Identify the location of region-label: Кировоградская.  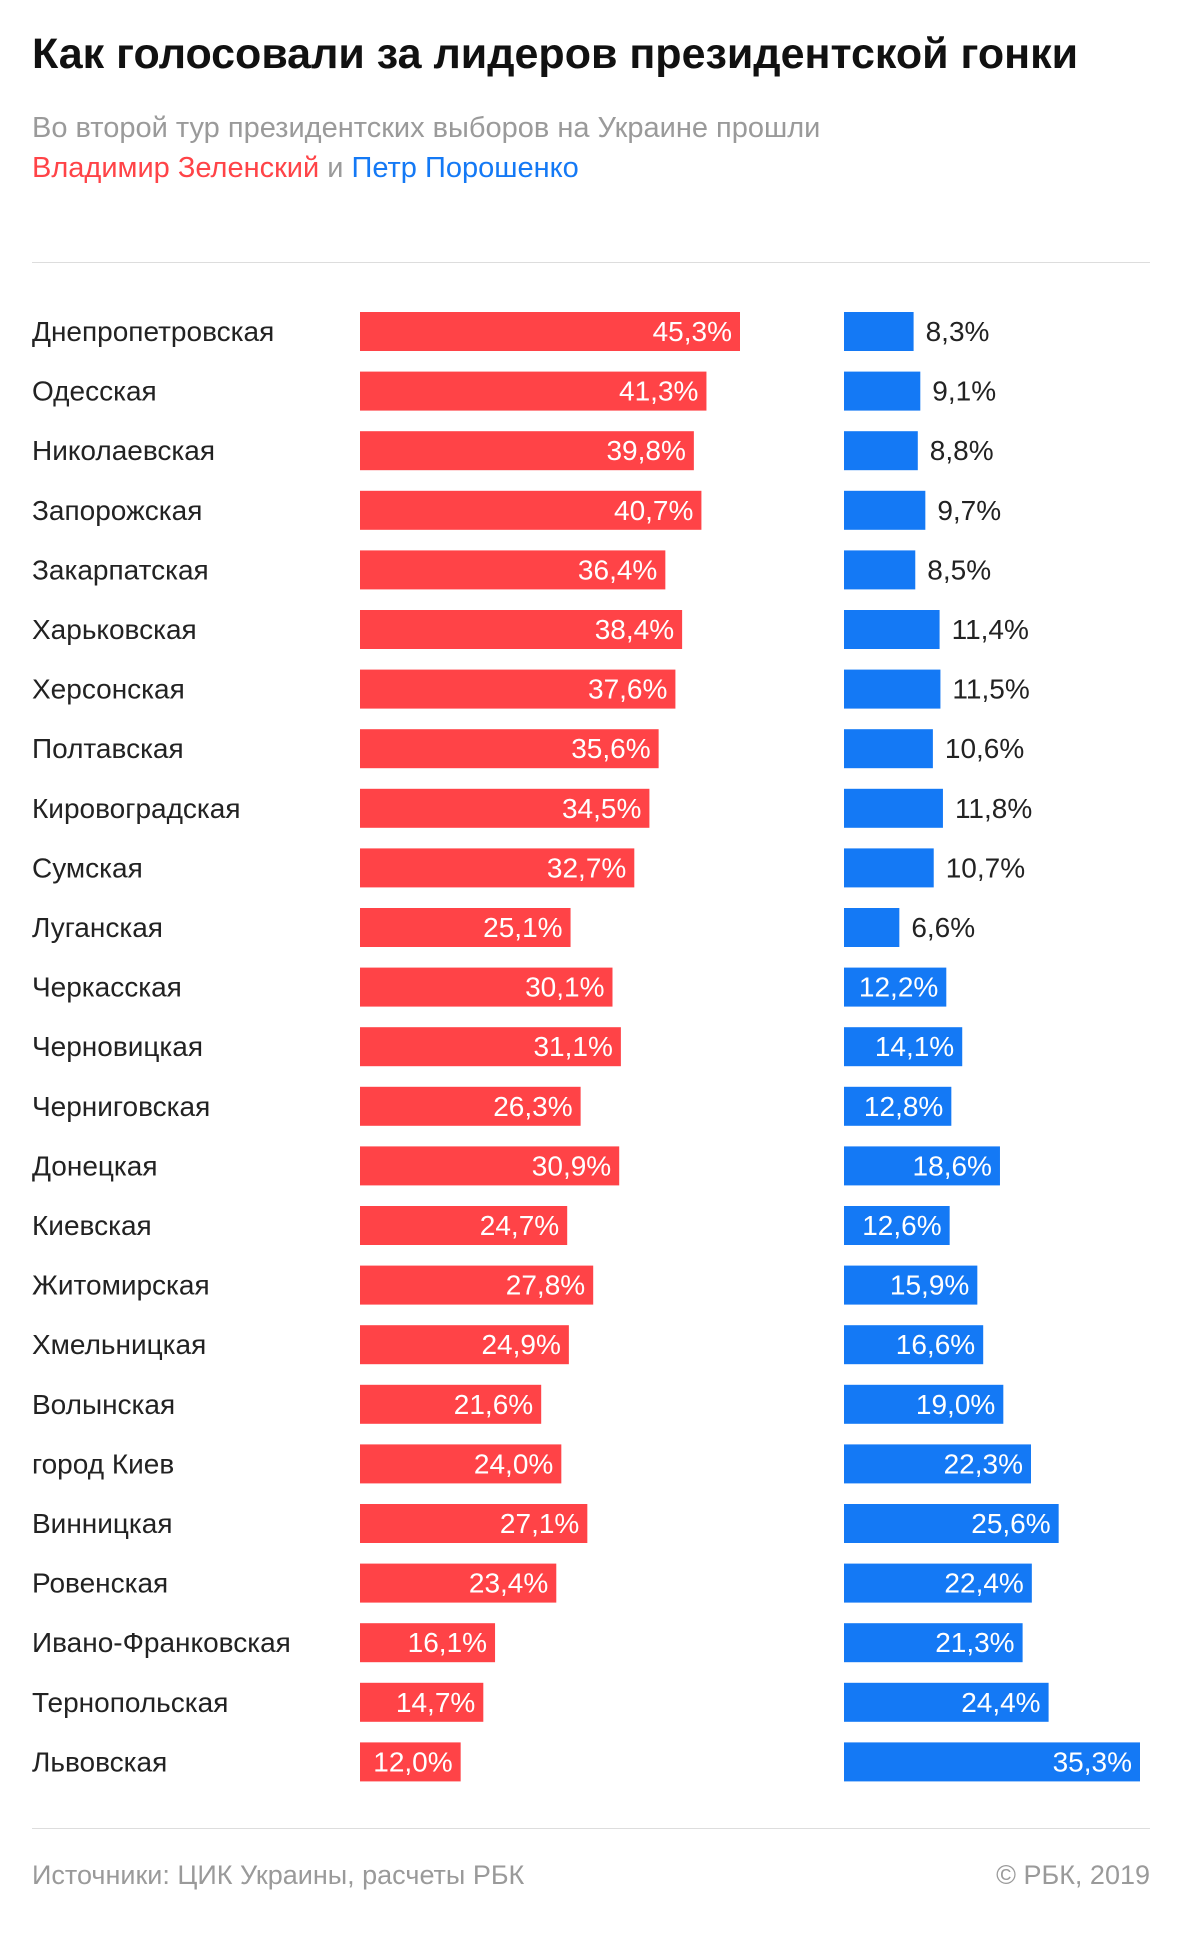
(136, 808).